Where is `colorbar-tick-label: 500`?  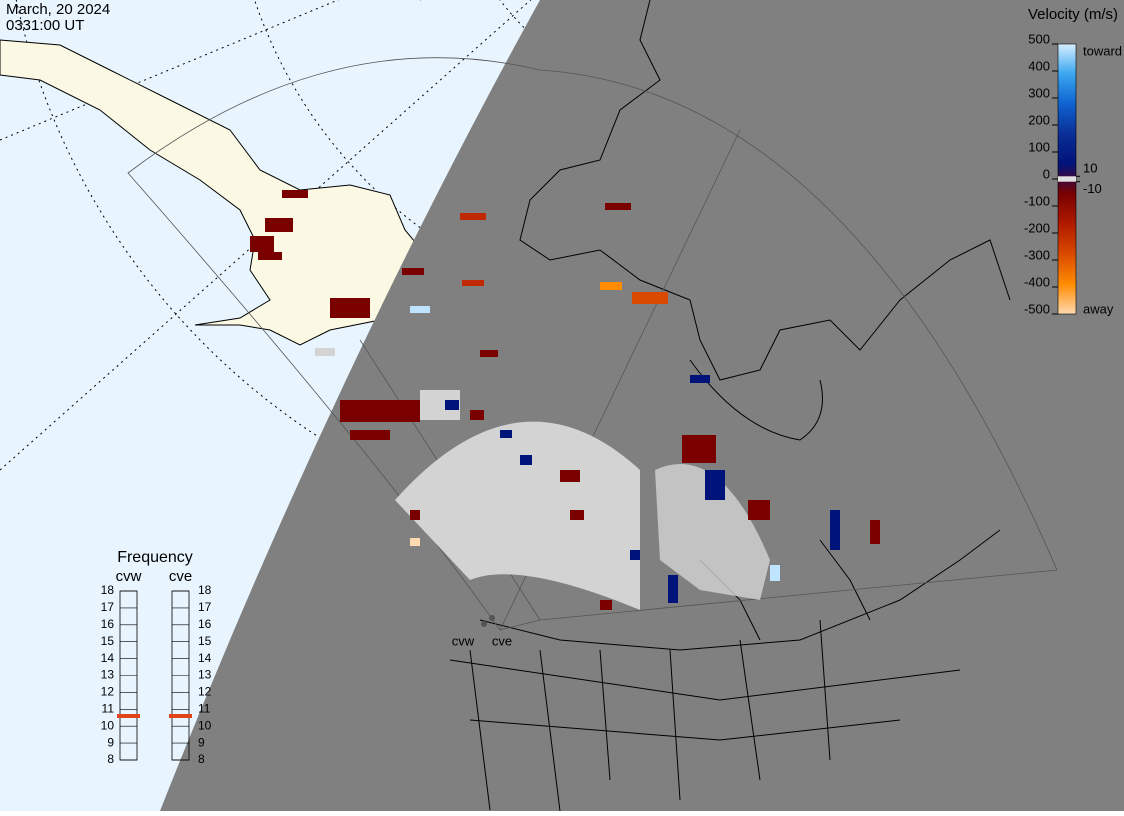 colorbar-tick-label: 500 is located at coordinates (1039, 38).